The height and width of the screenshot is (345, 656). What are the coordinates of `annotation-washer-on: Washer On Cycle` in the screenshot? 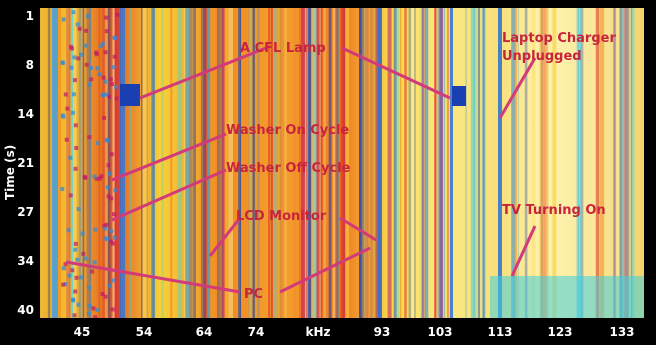 It's located at (287, 130).